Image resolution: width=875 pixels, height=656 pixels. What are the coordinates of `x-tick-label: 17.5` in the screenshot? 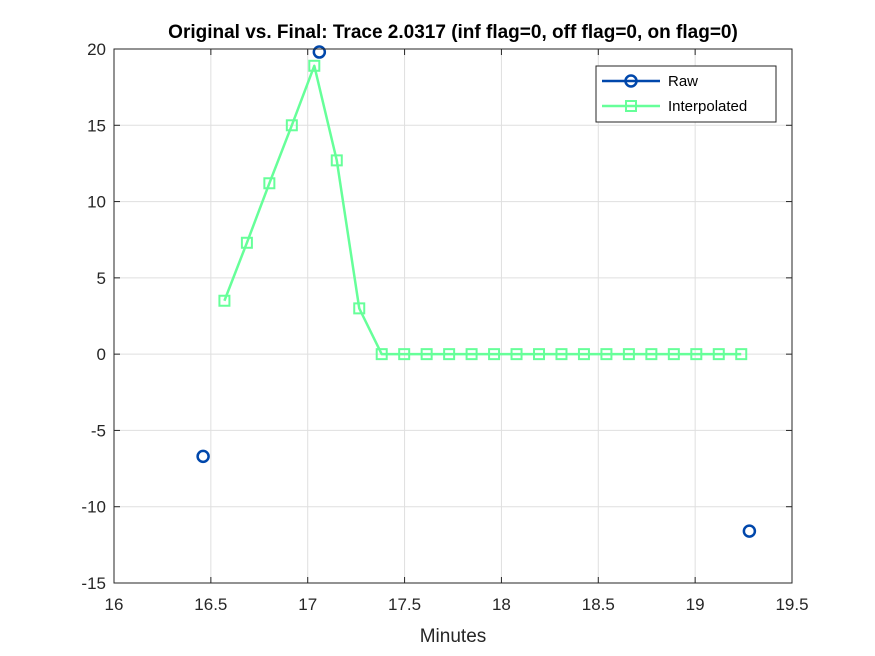 It's located at (404, 604).